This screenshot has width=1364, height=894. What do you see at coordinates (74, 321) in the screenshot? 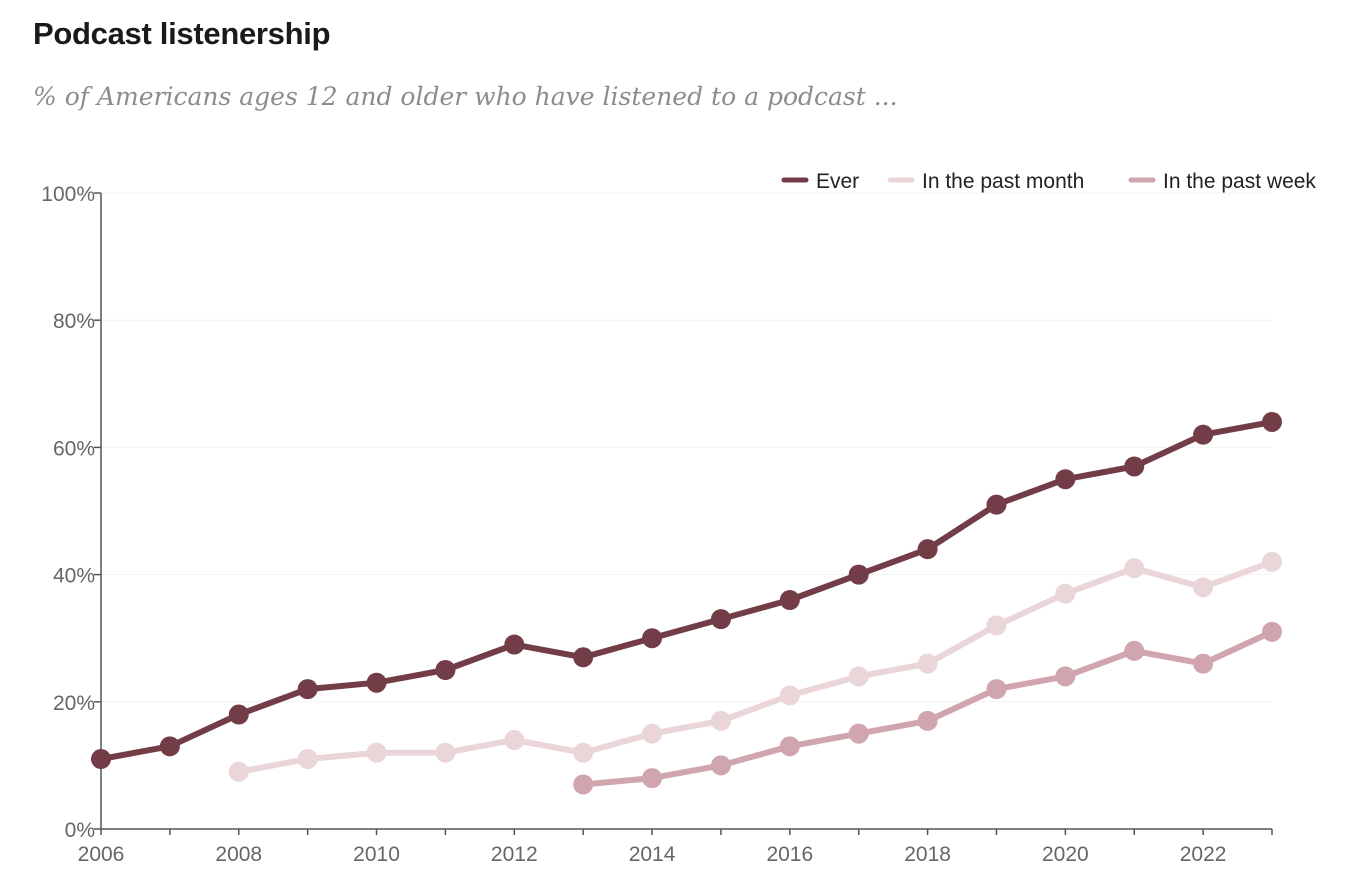
I see `y-tick-label: 80%` at bounding box center [74, 321].